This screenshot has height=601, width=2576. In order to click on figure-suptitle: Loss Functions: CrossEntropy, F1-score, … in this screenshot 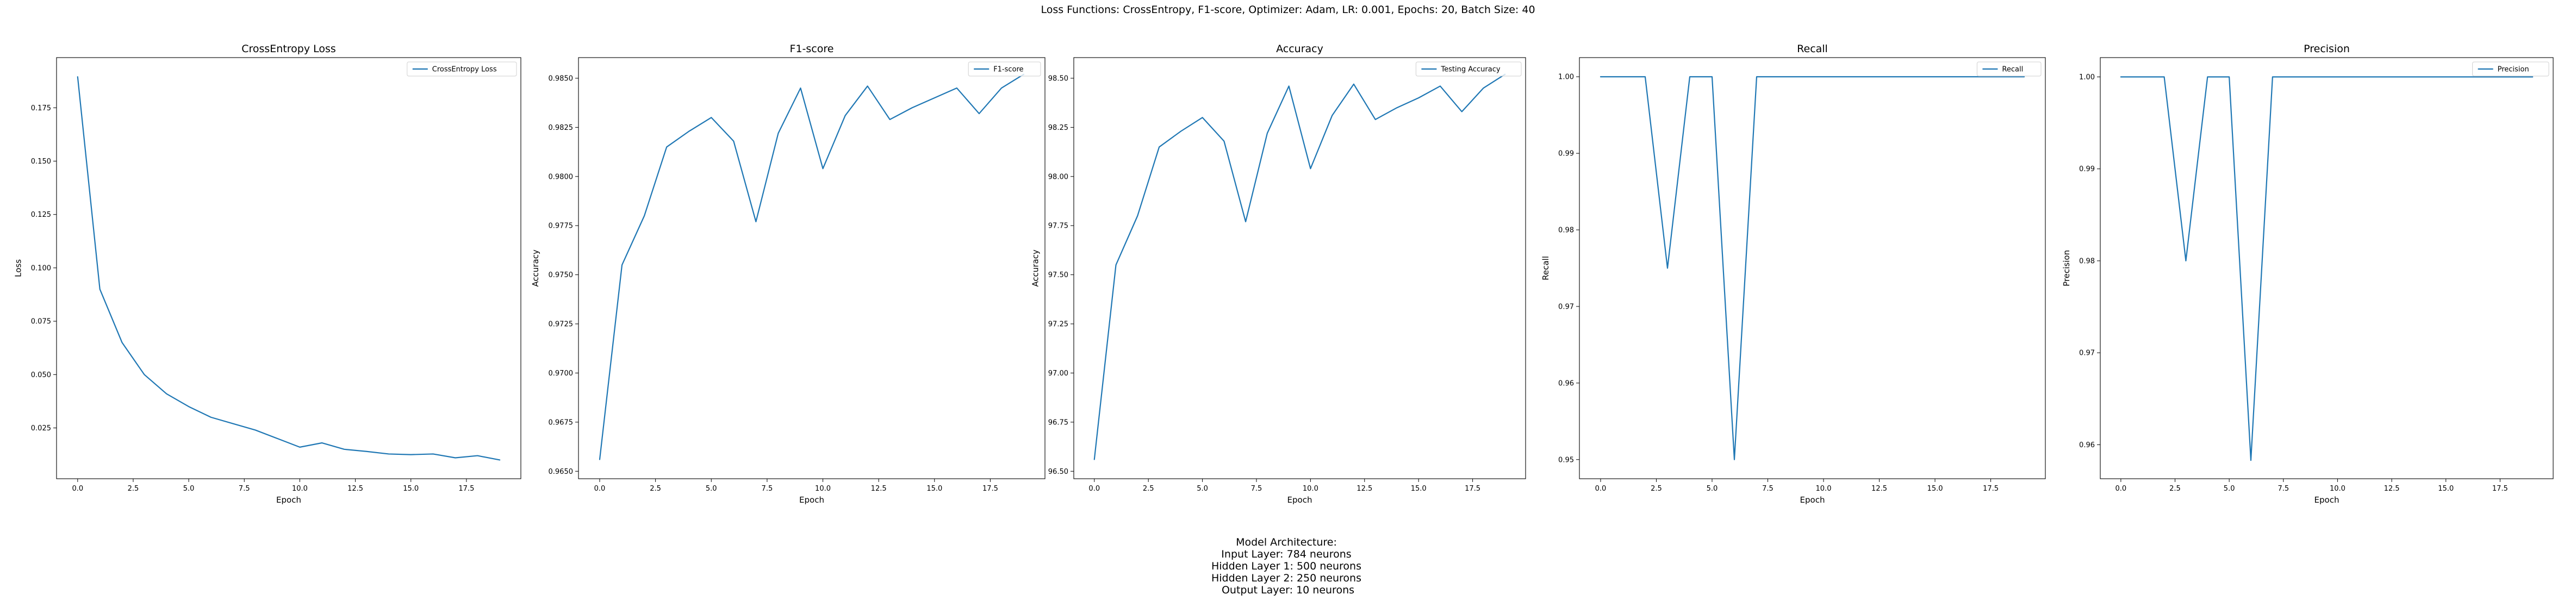, I will do `click(1288, 10)`.